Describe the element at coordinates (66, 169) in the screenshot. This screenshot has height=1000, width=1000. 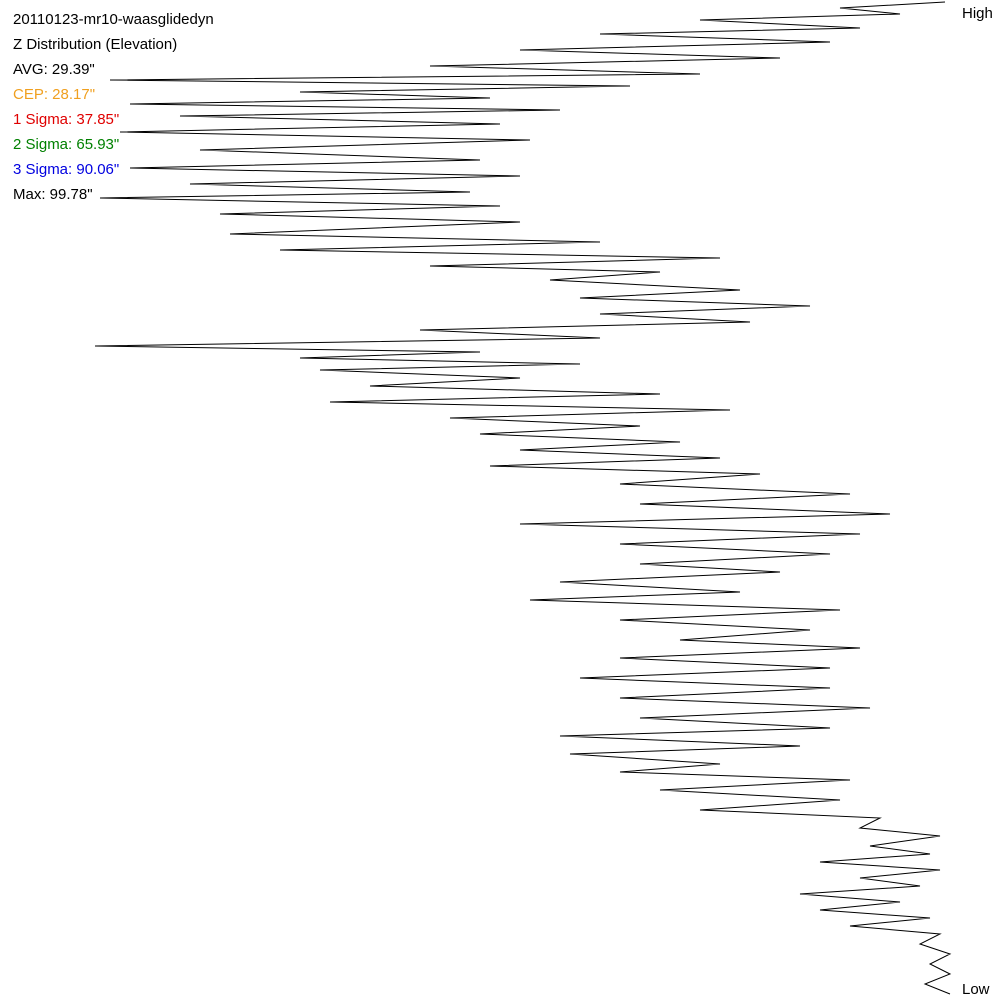
I see `stat-label: 3 Sigma: 90.06"` at that location.